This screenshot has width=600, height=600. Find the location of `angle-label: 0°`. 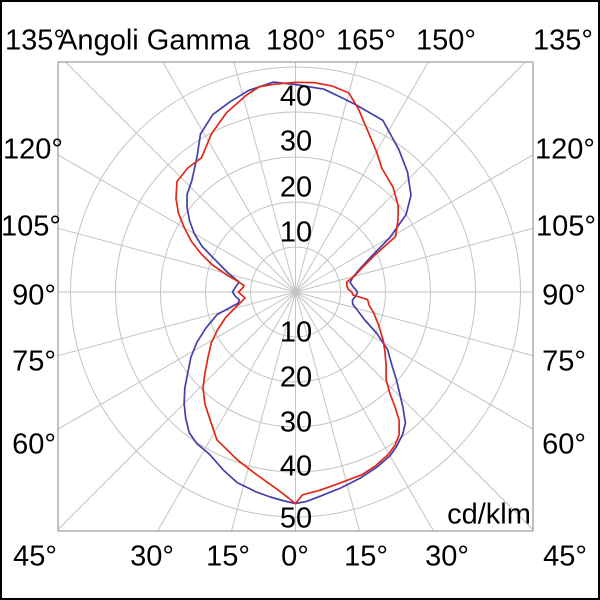

angle-label: 0° is located at coordinates (295, 556).